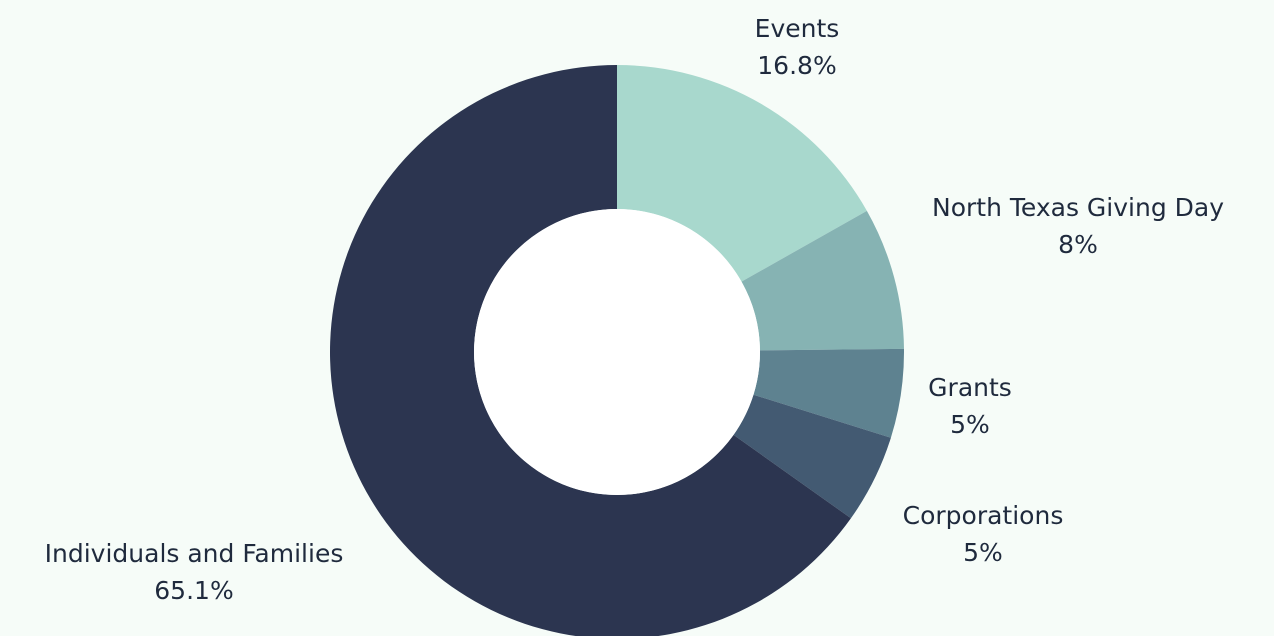 The image size is (1274, 636). Describe the element at coordinates (797, 28) in the screenshot. I see `slice-name-events: Events` at that location.